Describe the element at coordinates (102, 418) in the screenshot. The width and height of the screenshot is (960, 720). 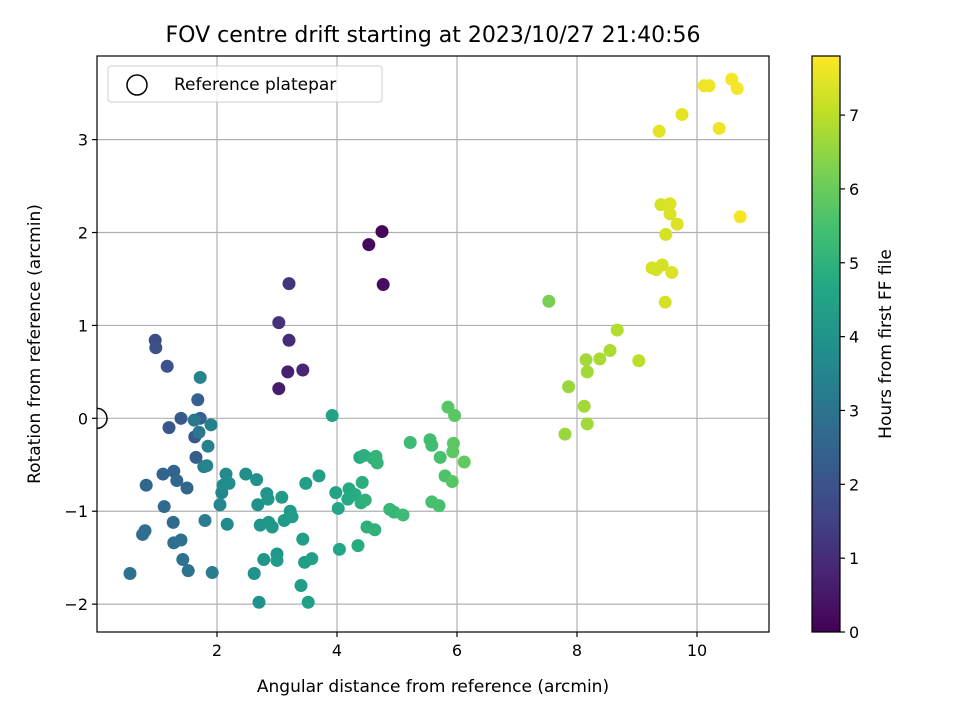
I see `reference-point-layer` at that location.